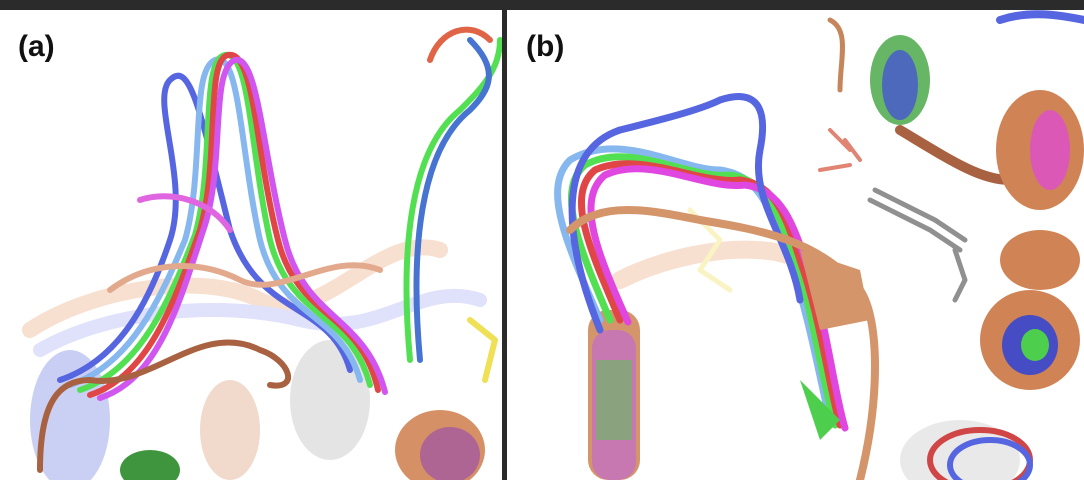  Describe the element at coordinates (504, 240) in the screenshot. I see `panel-divider` at that location.